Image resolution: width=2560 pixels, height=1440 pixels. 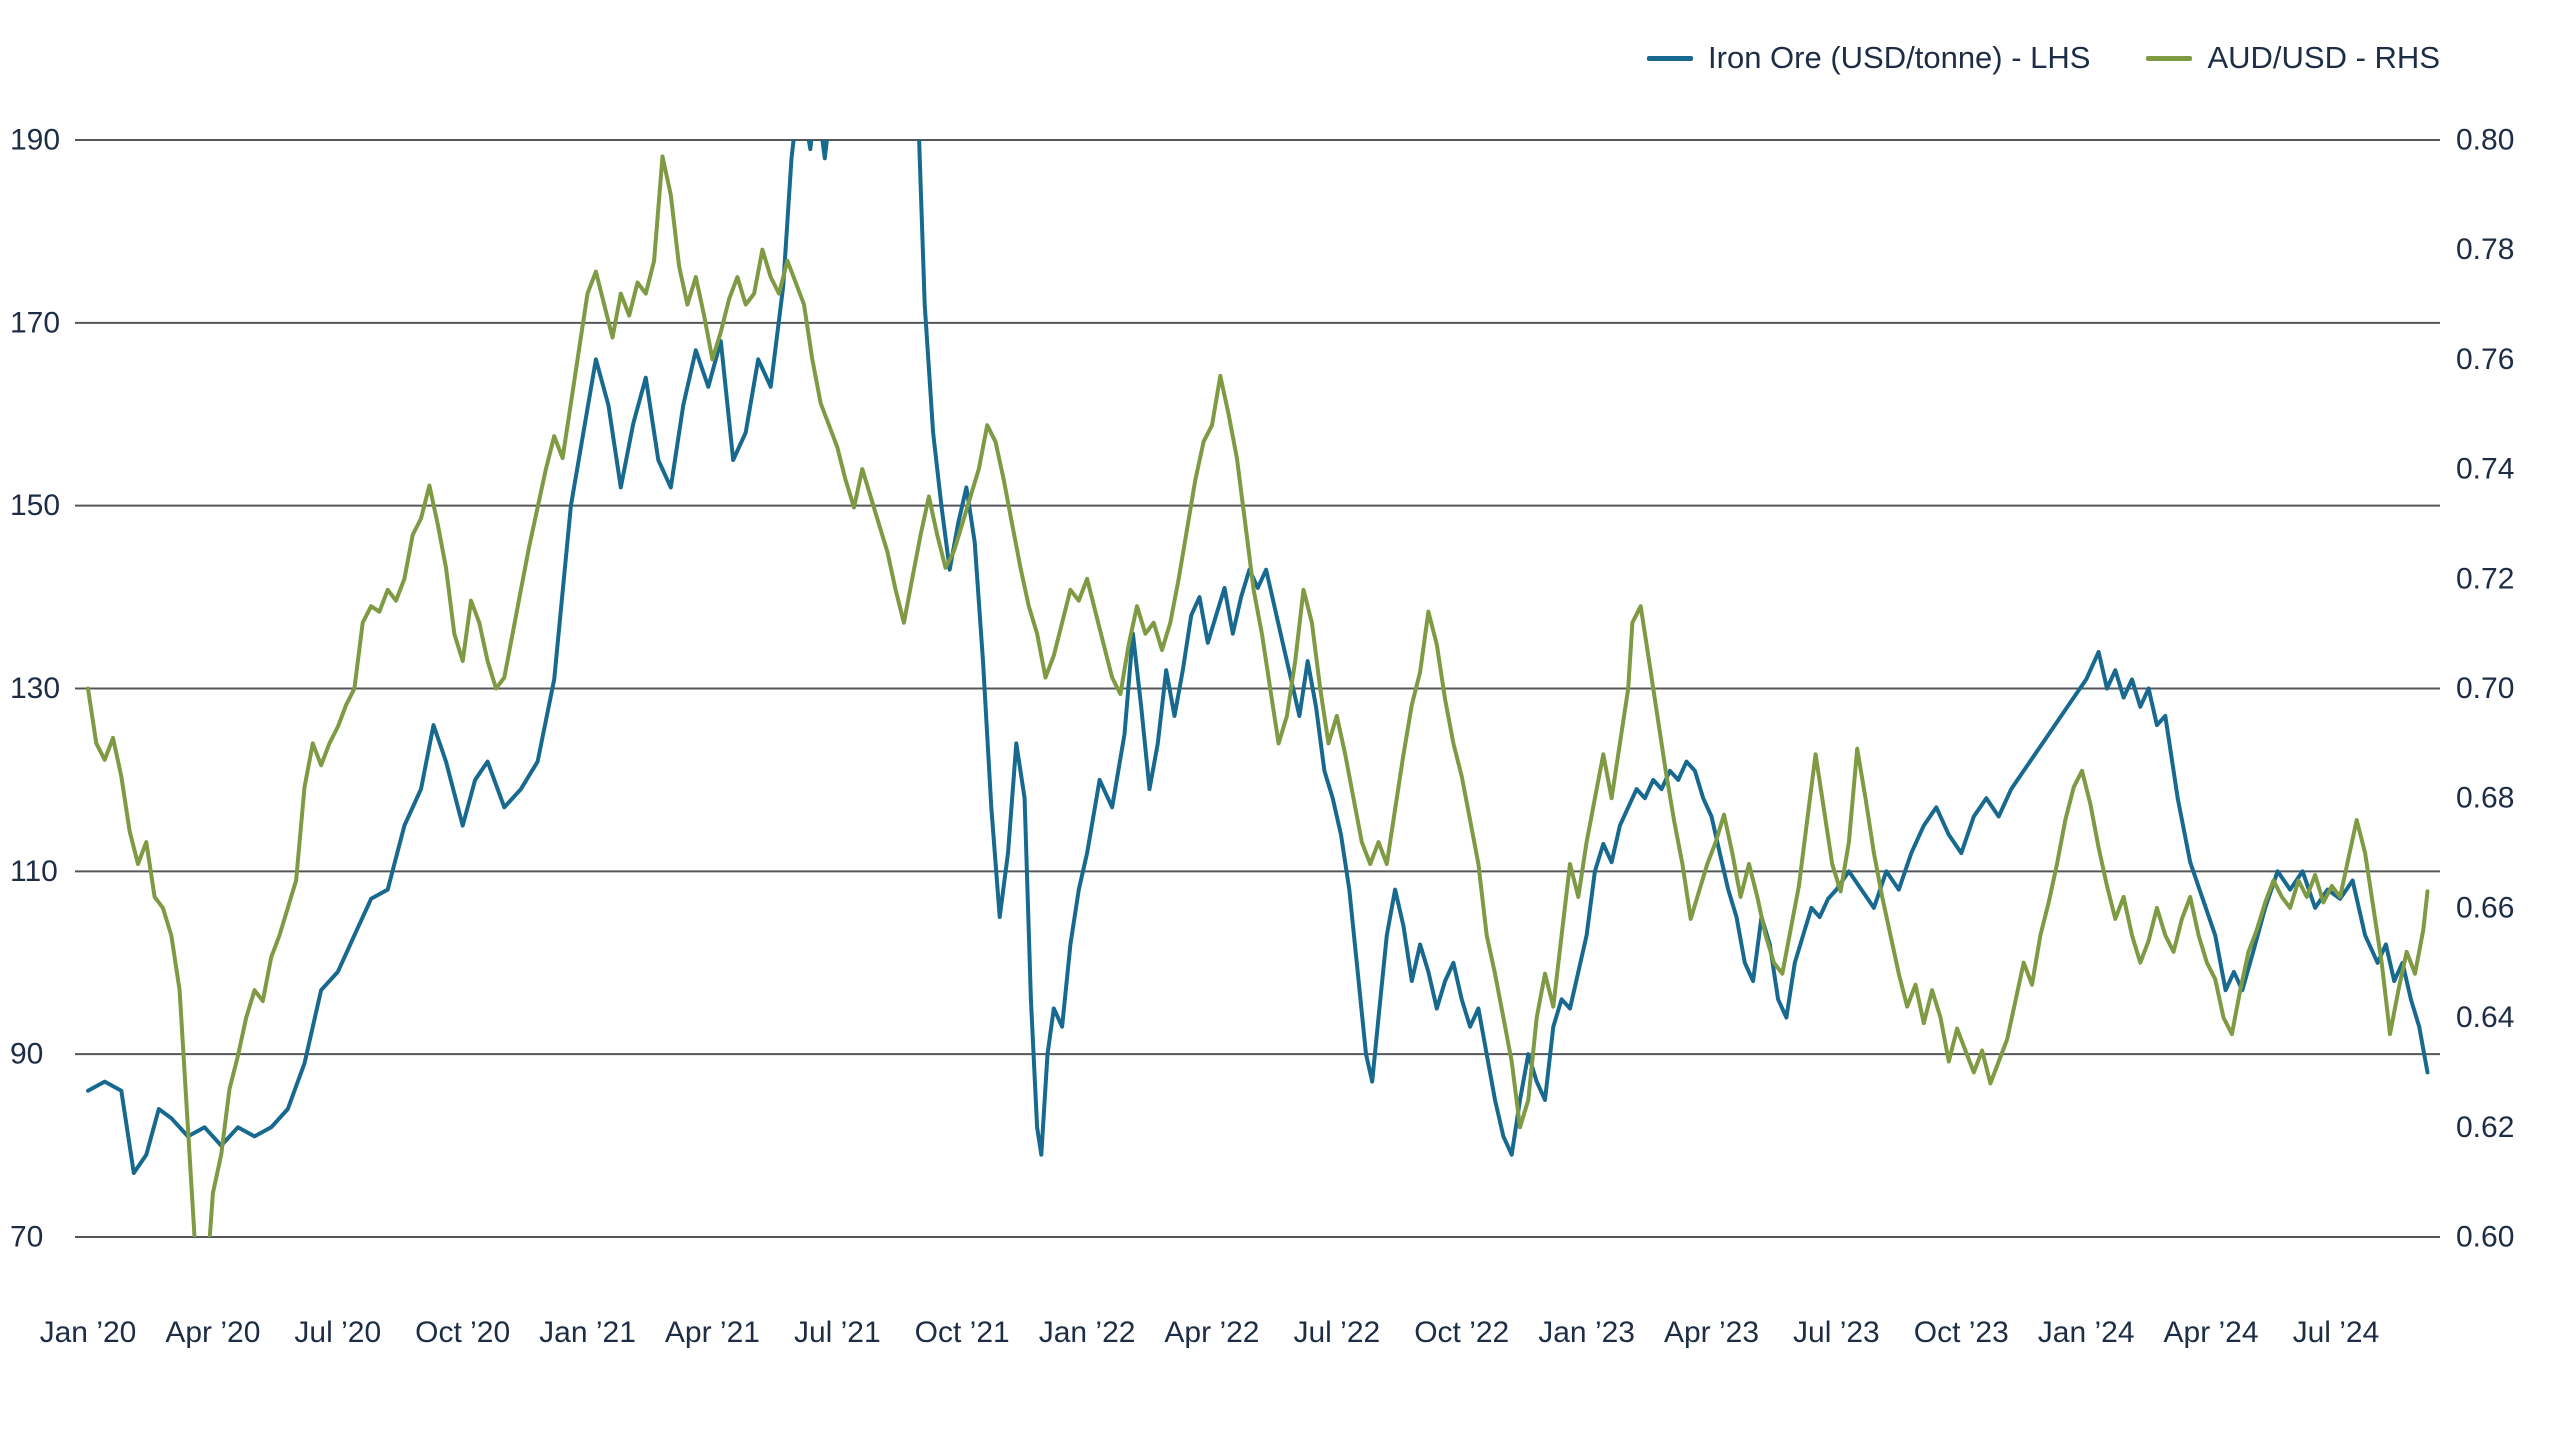 I want to click on right-axis-tick-label: 0.66, so click(x=2485, y=907).